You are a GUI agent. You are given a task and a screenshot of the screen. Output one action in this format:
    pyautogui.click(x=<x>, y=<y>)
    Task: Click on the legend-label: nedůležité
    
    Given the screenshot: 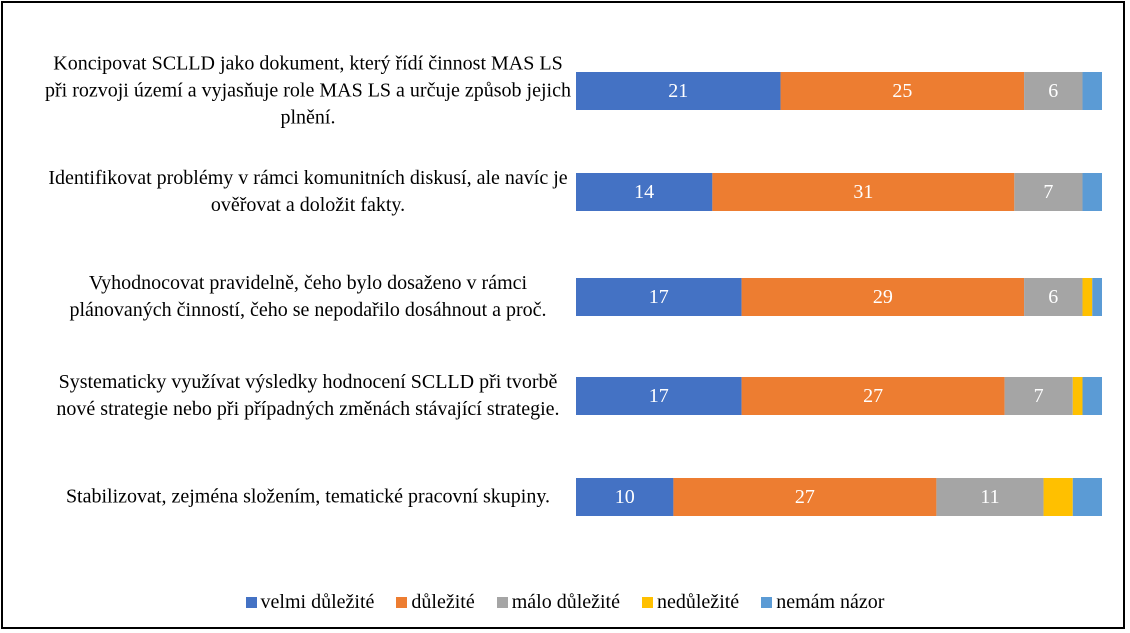 What is the action you would take?
    pyautogui.click(x=698, y=602)
    